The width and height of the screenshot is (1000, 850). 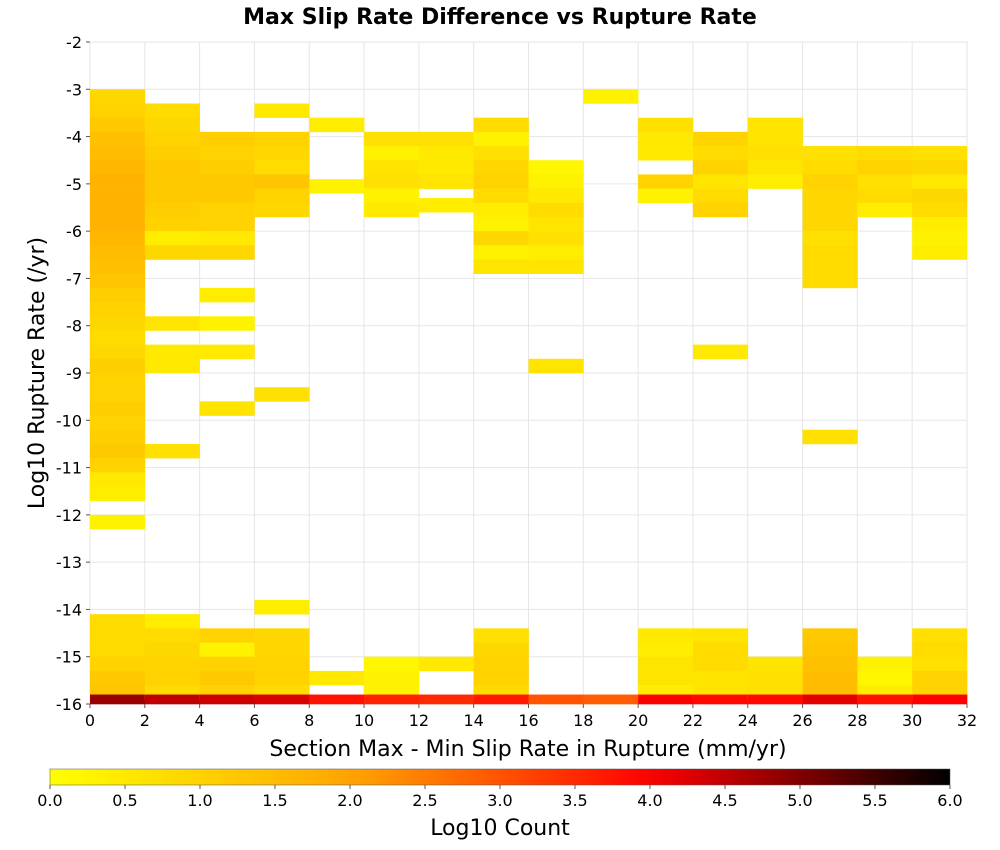 I want to click on x-tick-label: 4, so click(x=200, y=720).